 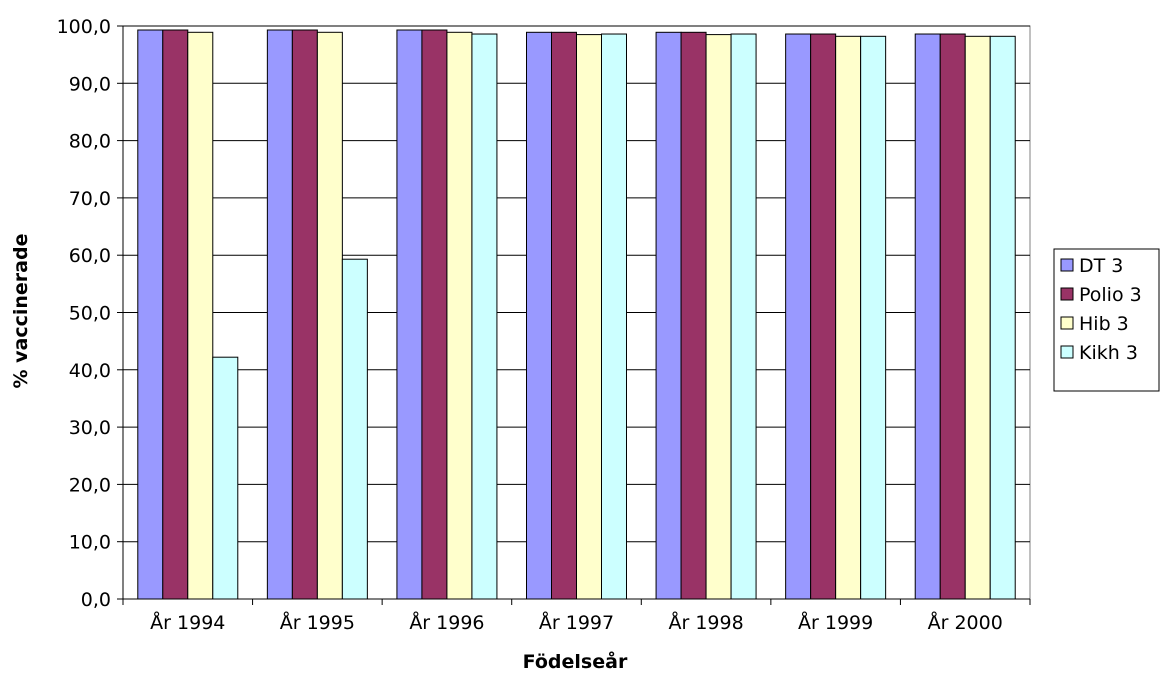 What do you see at coordinates (187, 622) in the screenshot?
I see `x-tick-label: År 1994` at bounding box center [187, 622].